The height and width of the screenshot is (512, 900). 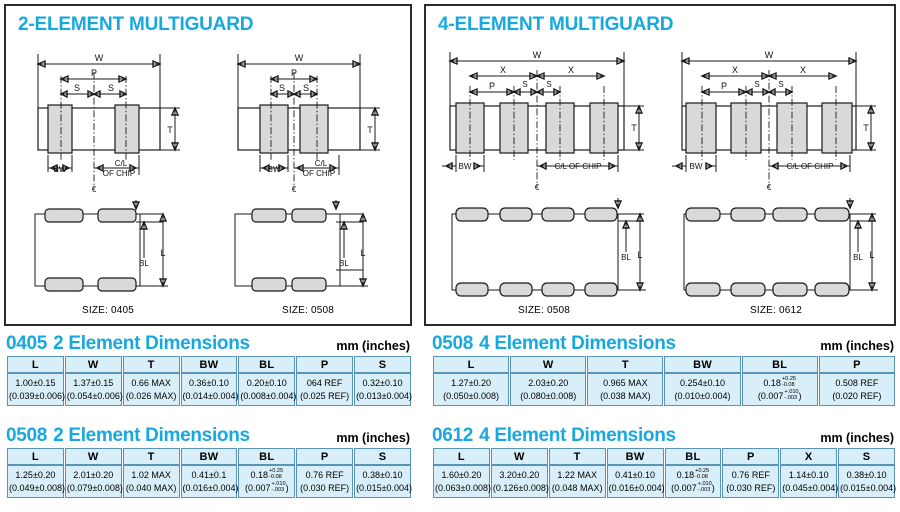 I want to click on dim-label-t: T, so click(x=866, y=128).